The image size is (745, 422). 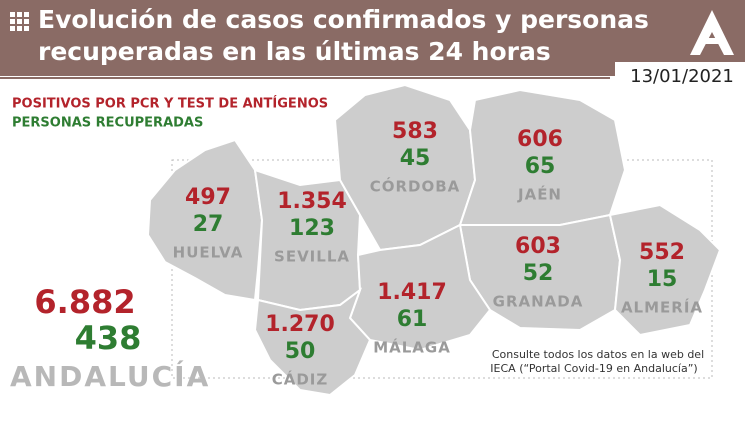 What do you see at coordinates (662, 279) in the screenshot?
I see `recovered: 15` at bounding box center [662, 279].